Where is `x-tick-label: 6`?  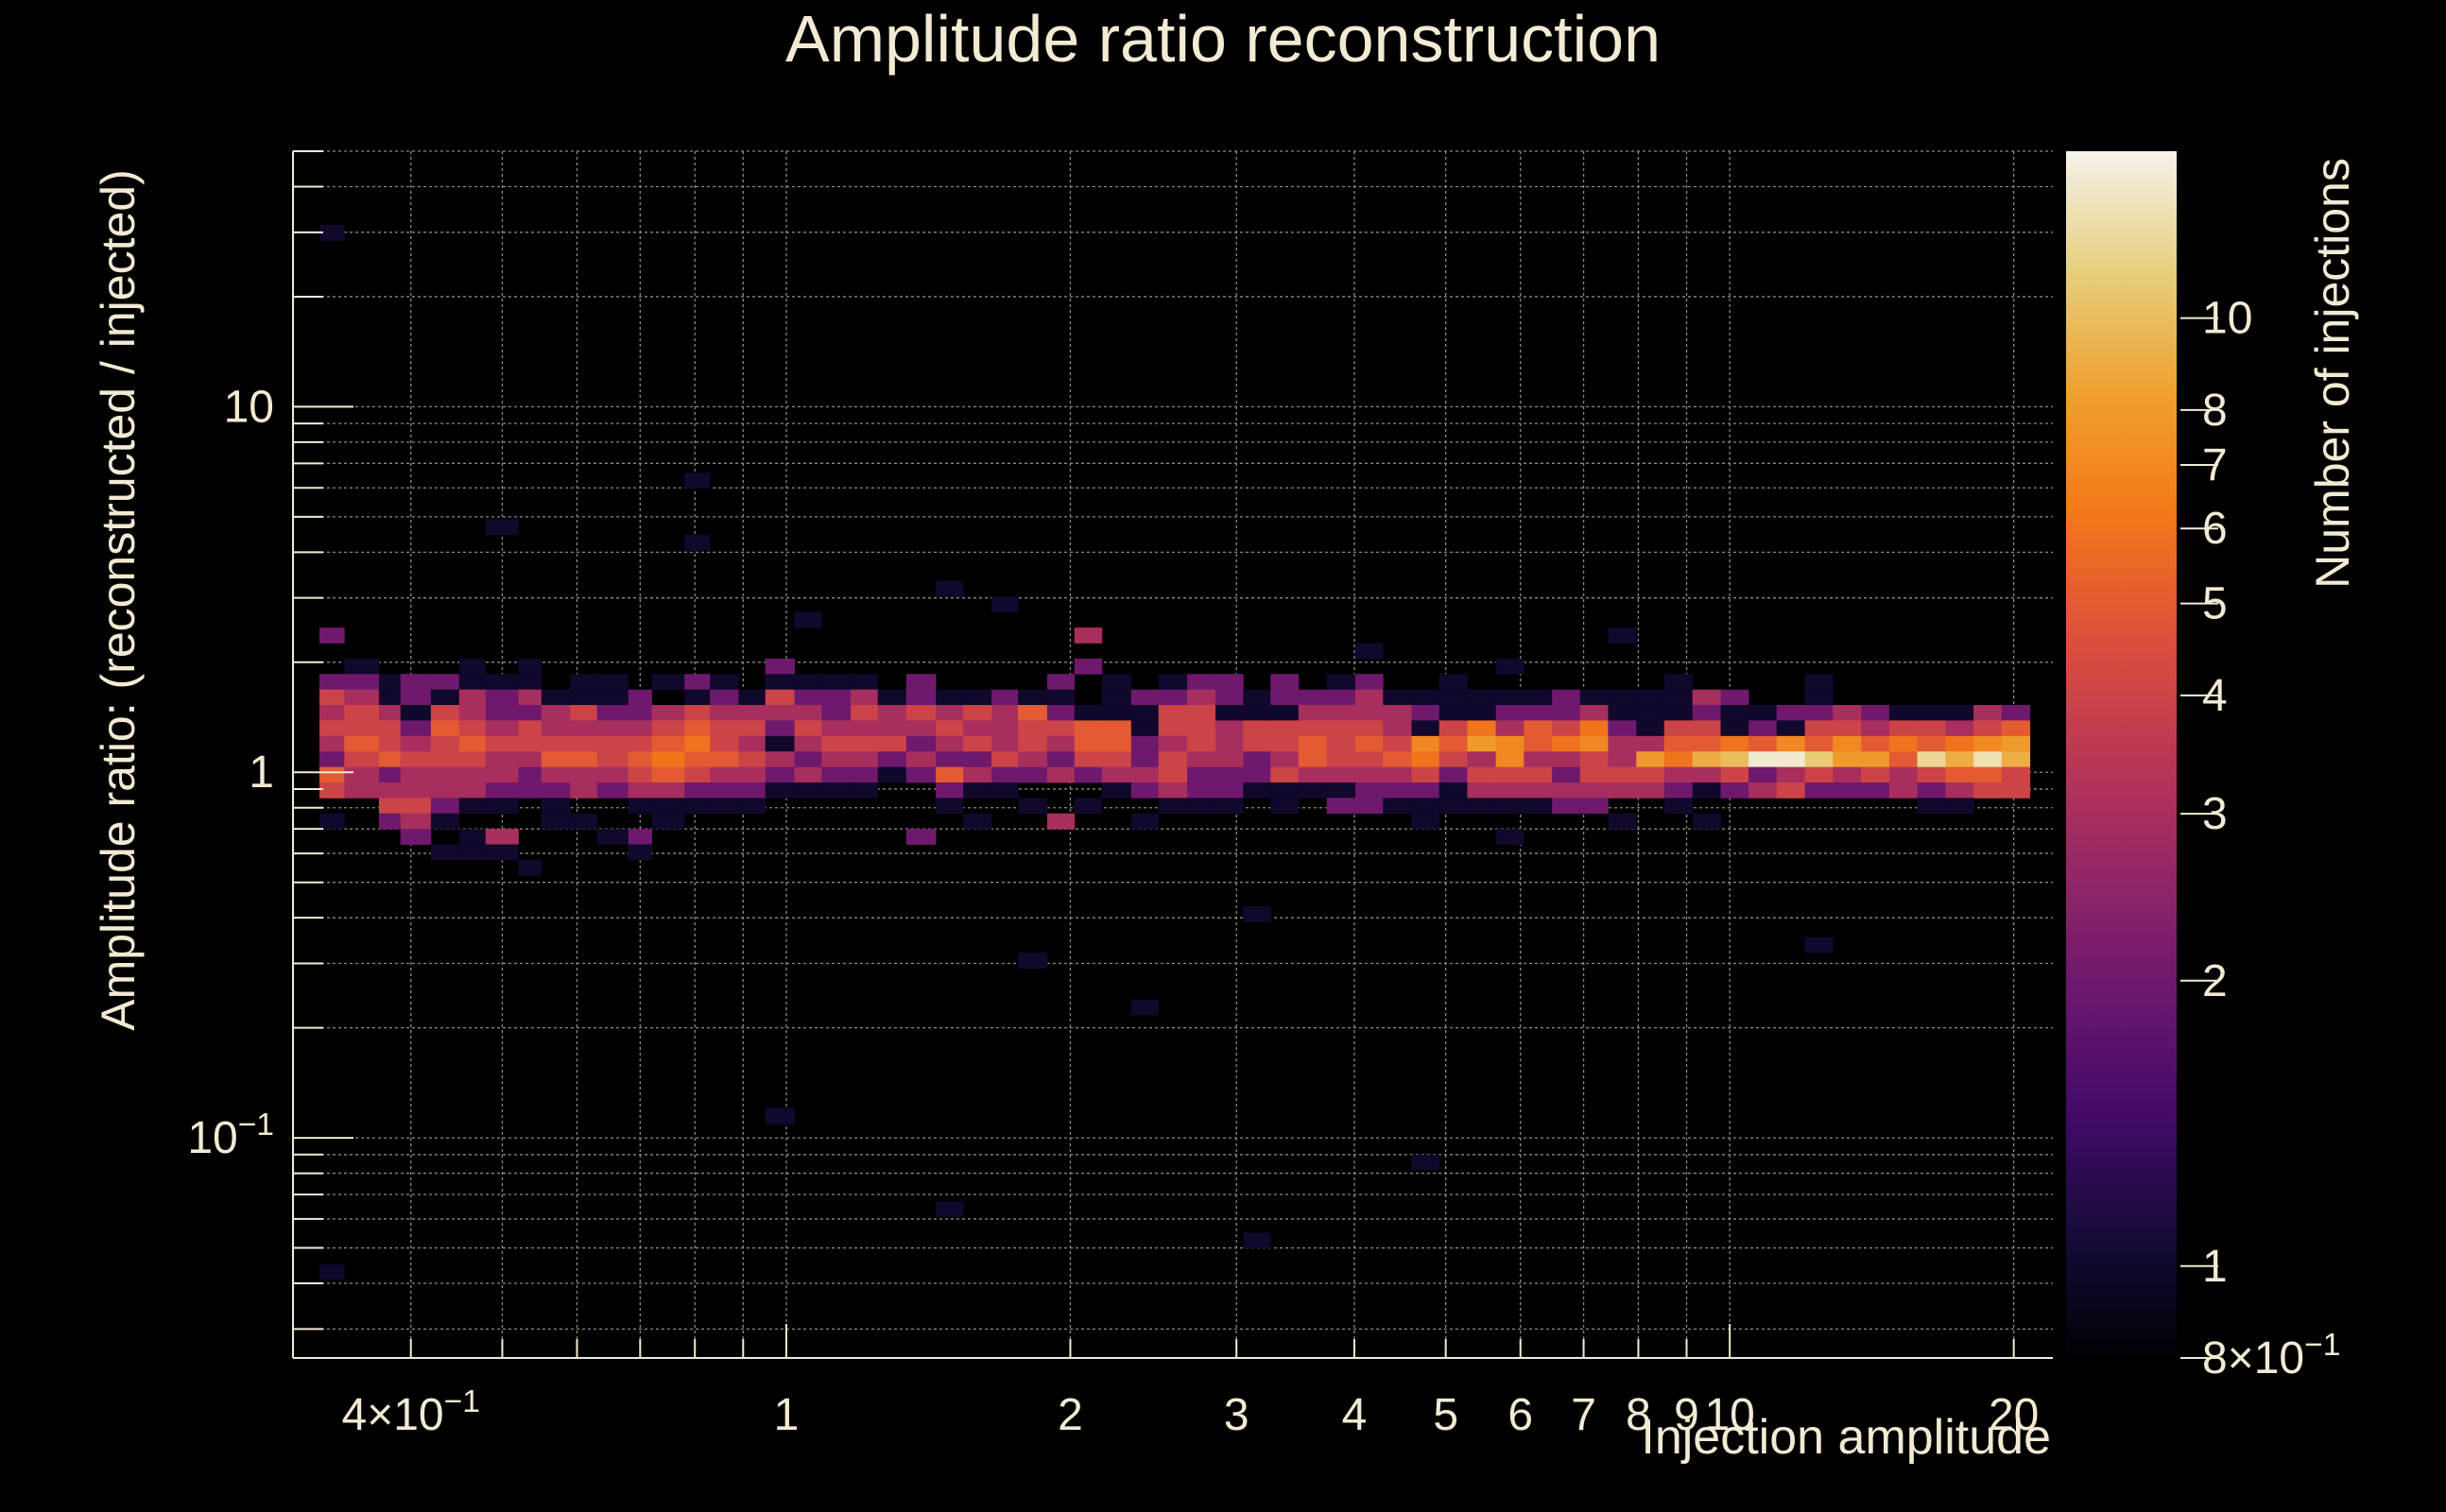
x-tick-label: 6 is located at coordinates (1520, 1415).